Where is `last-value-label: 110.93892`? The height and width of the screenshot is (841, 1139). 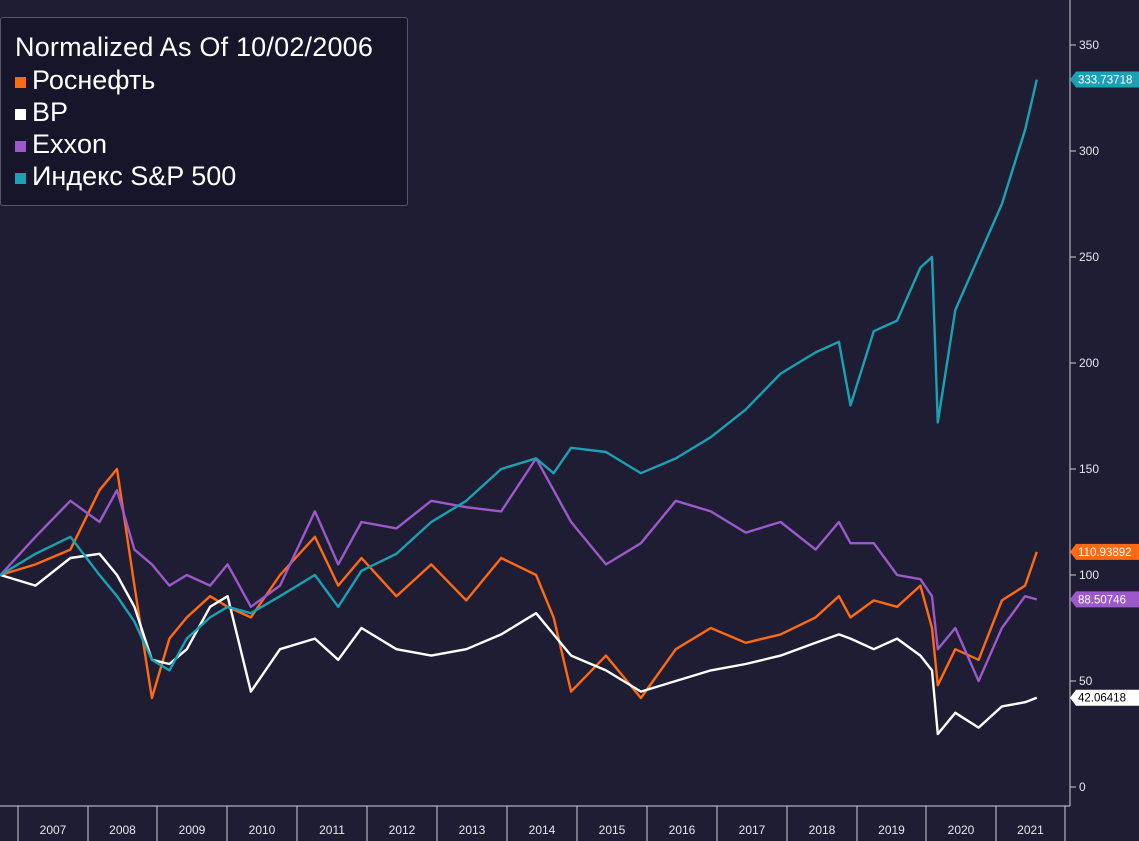 last-value-label: 110.93892 is located at coordinates (1105, 553).